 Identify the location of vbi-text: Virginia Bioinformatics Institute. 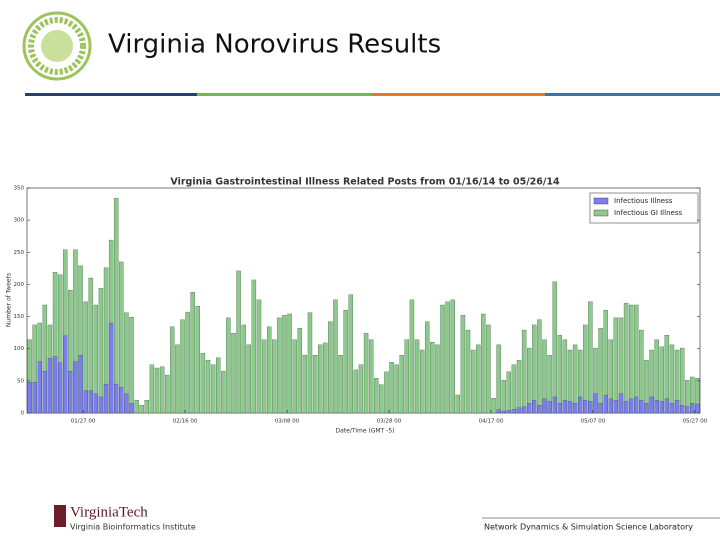
(133, 527).